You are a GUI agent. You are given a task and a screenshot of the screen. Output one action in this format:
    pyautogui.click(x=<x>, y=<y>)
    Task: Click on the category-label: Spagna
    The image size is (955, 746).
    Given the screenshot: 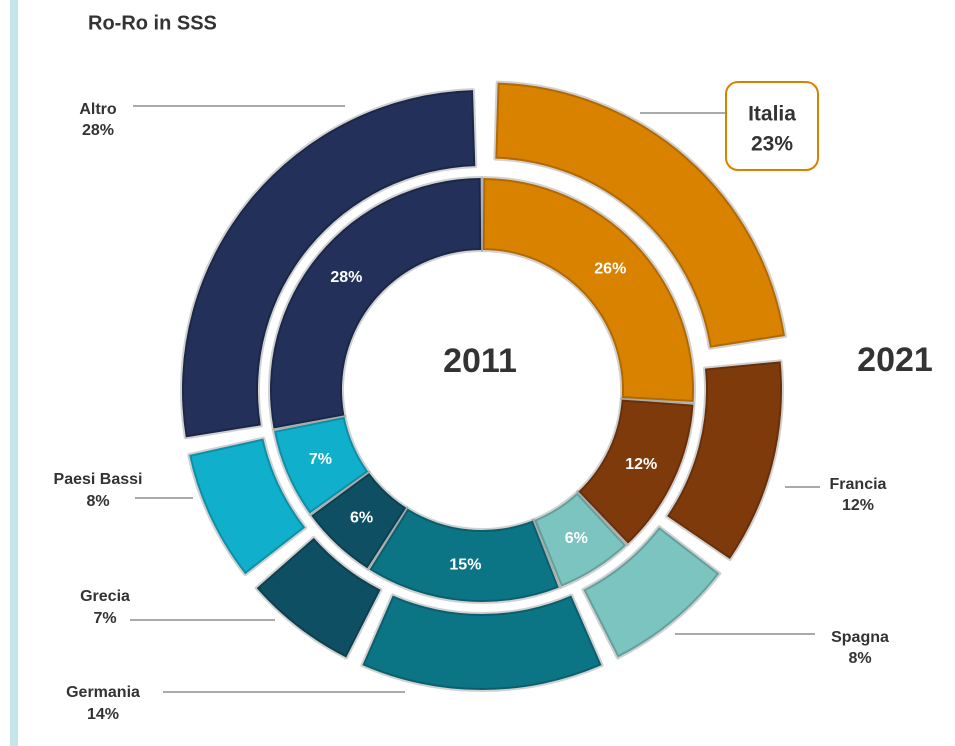 What is the action you would take?
    pyautogui.click(x=860, y=637)
    